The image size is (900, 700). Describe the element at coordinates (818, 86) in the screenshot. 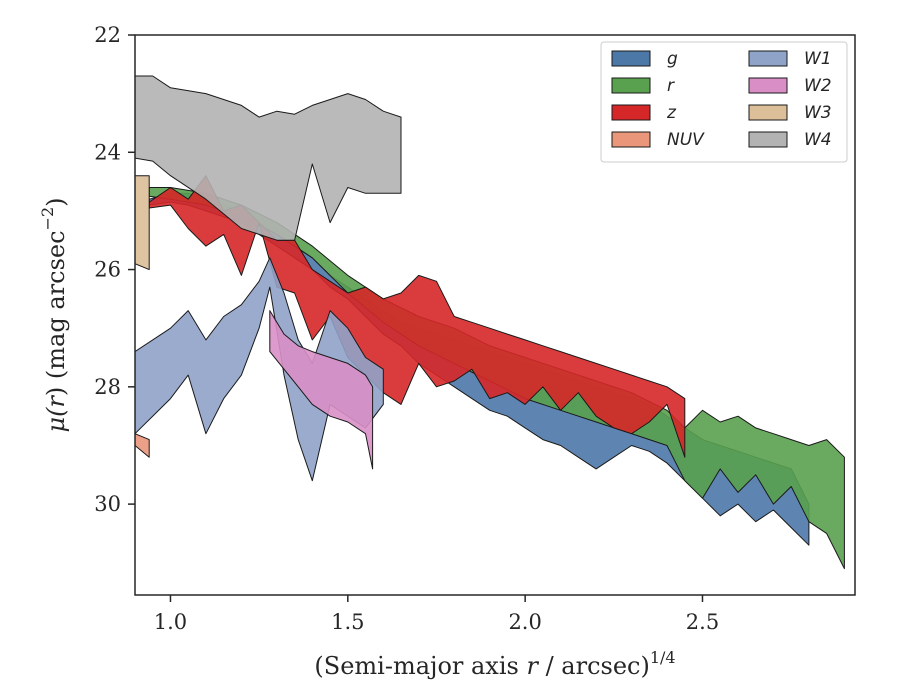

I see `legend-label-W2: W2` at that location.